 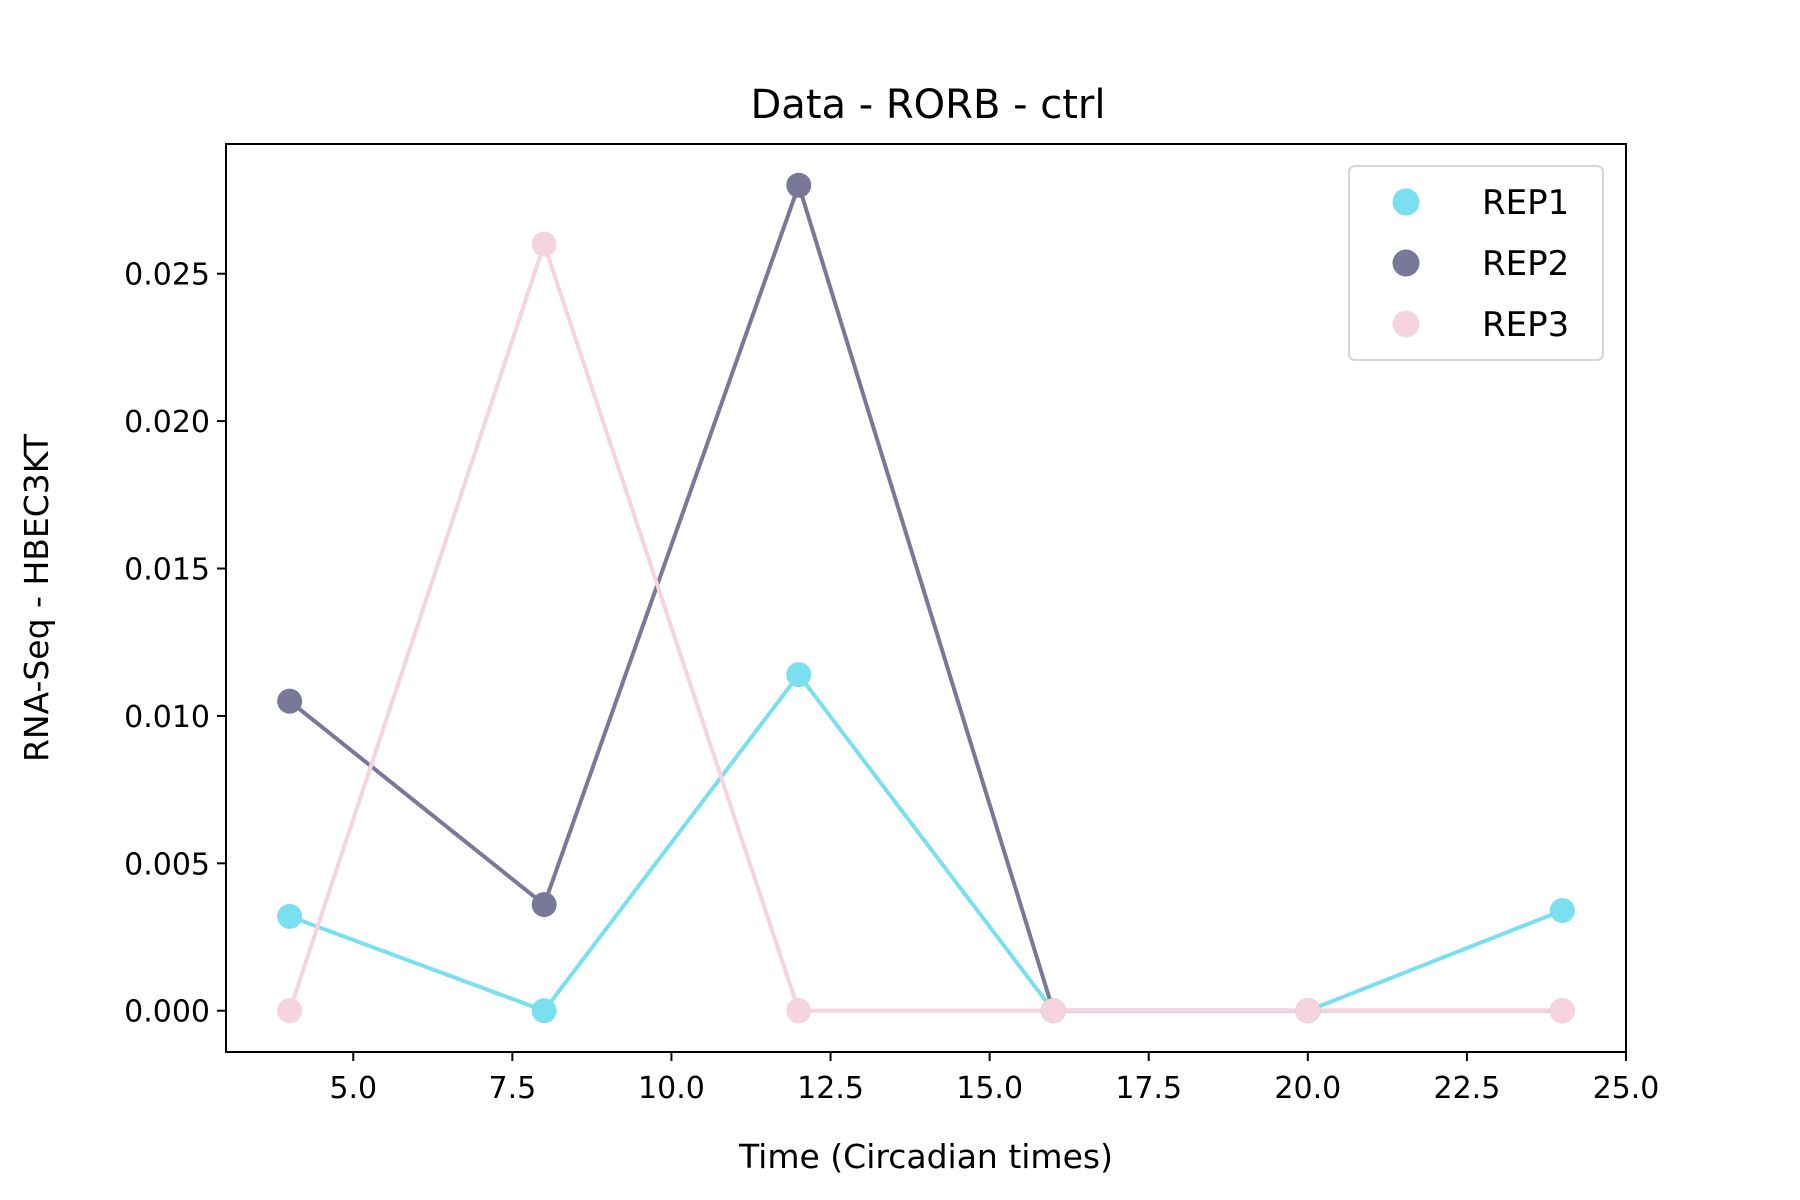 I want to click on y-tick-label: 0.010, so click(x=167, y=717).